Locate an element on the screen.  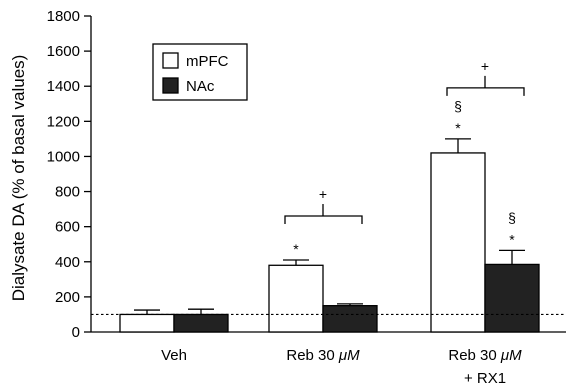
legend-swatch-nac is located at coordinates (170, 85).